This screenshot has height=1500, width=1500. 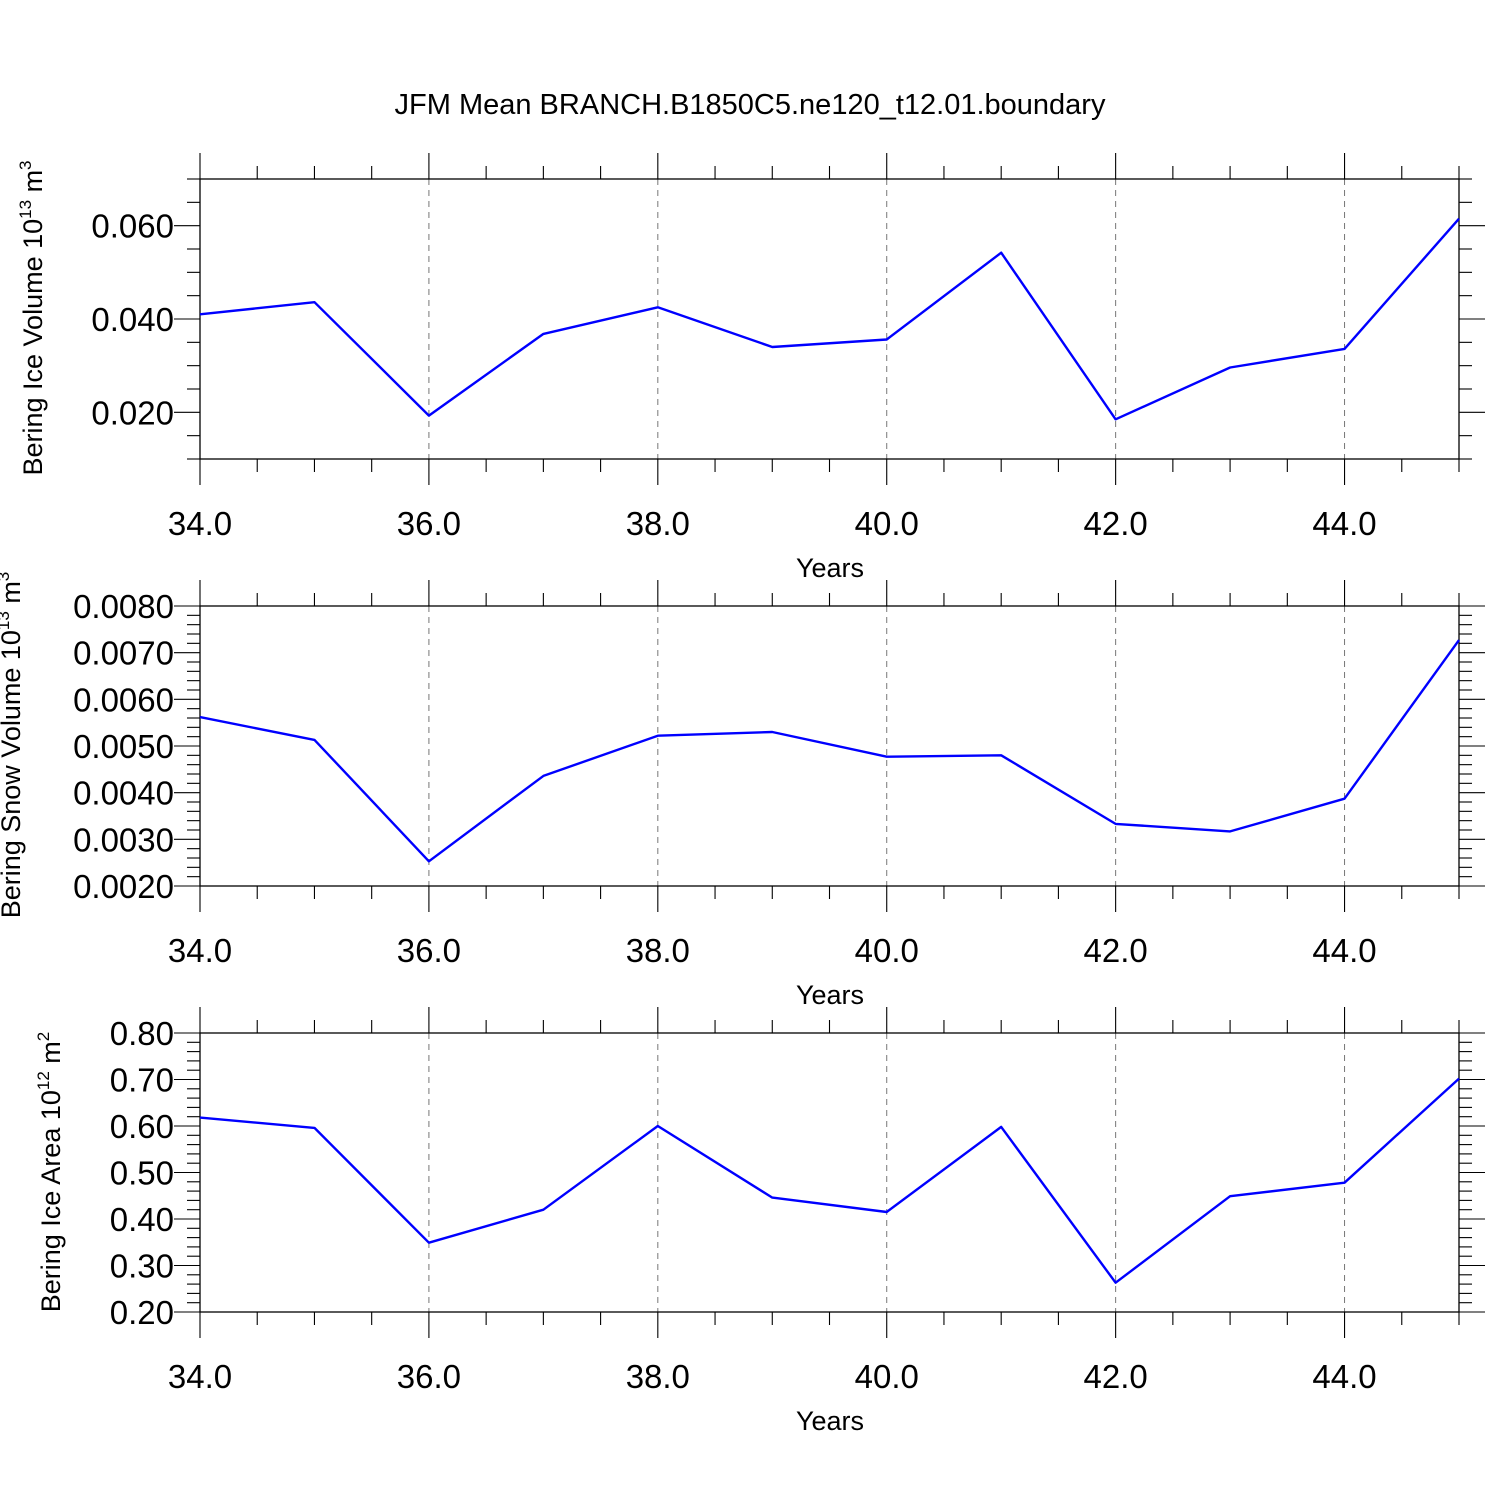 I want to click on y-tick-label: 0.50, so click(x=142, y=1173).